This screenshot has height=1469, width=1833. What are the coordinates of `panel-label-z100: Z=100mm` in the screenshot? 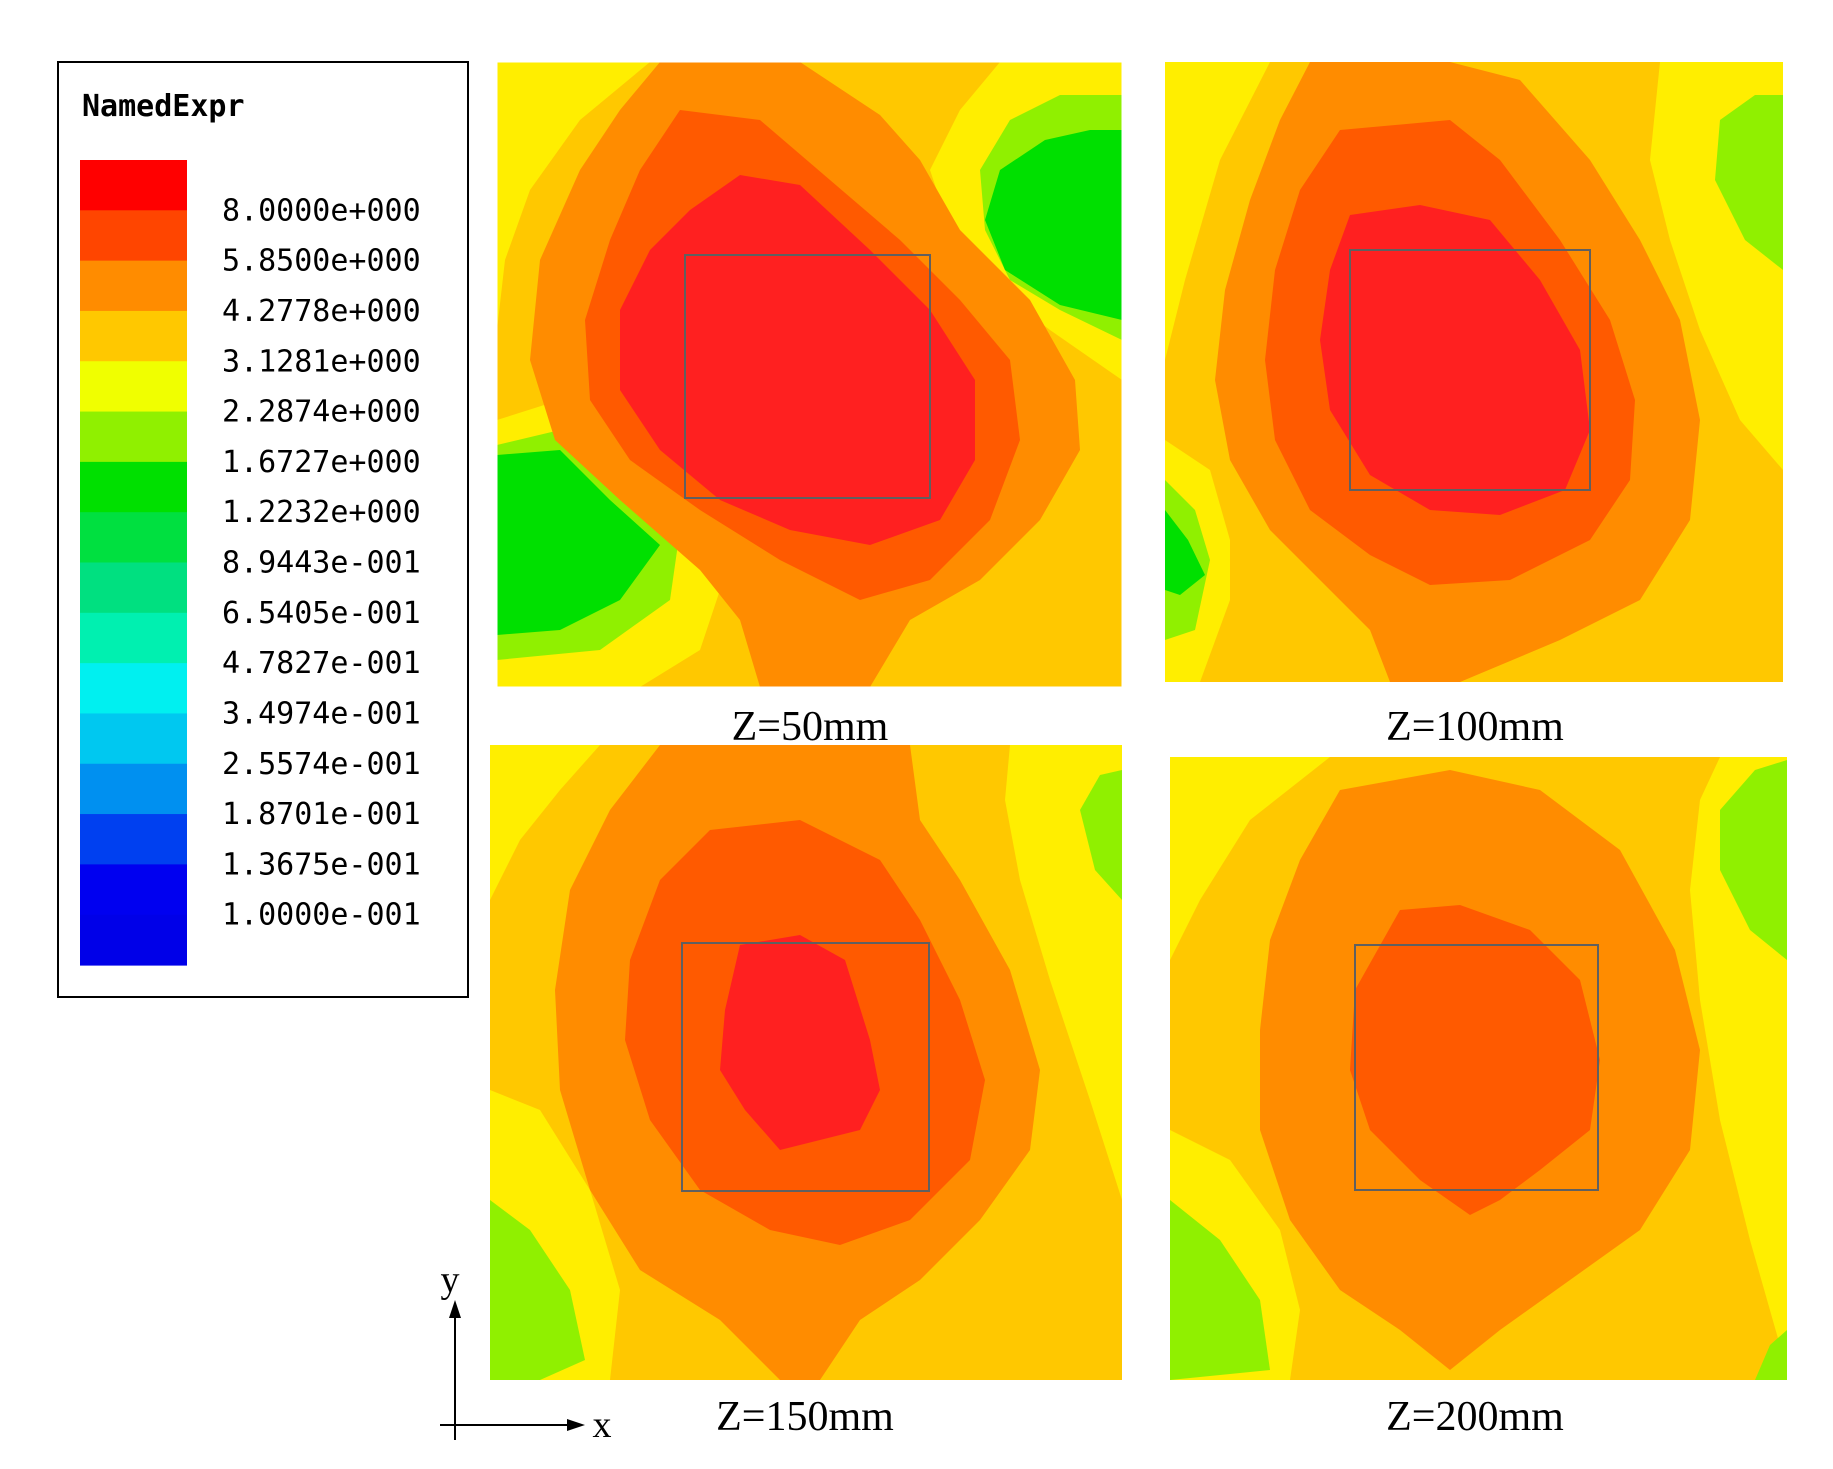 It's located at (1475, 727).